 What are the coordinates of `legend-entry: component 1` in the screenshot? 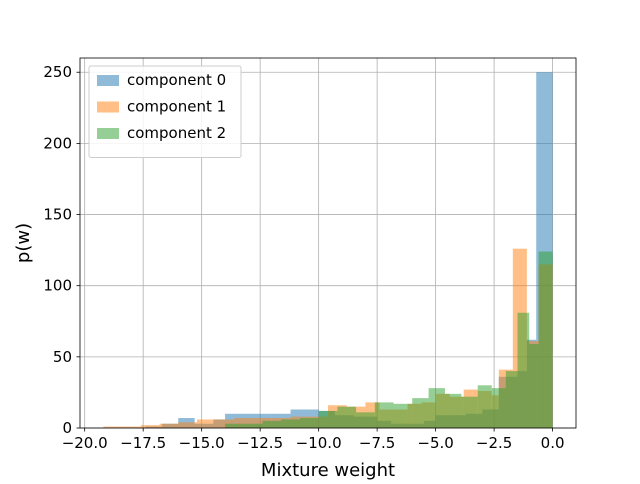 It's located at (176, 107).